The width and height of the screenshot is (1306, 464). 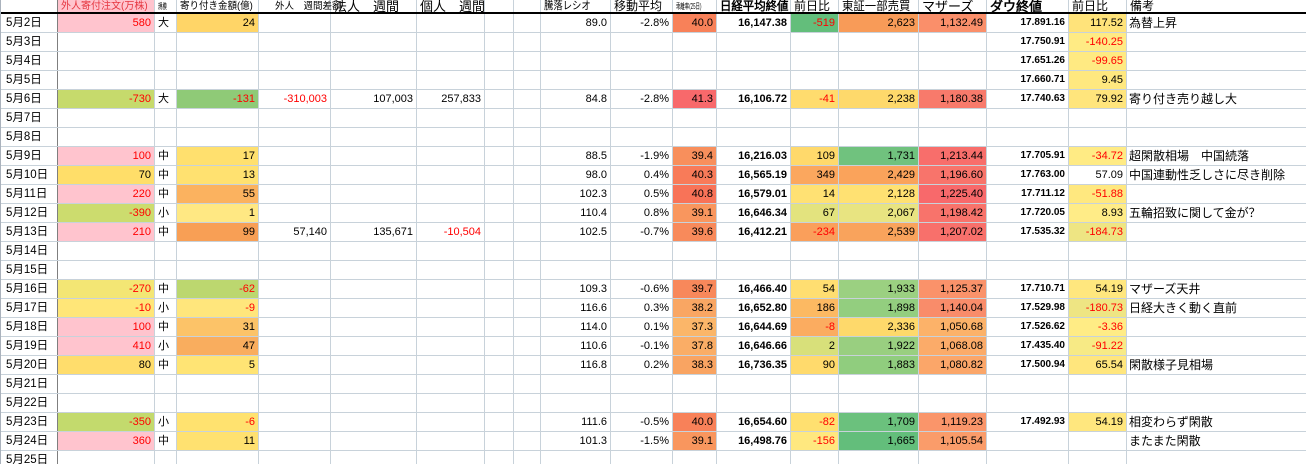 What do you see at coordinates (29, 384) in the screenshot?
I see `cell-date: 5月21日` at bounding box center [29, 384].